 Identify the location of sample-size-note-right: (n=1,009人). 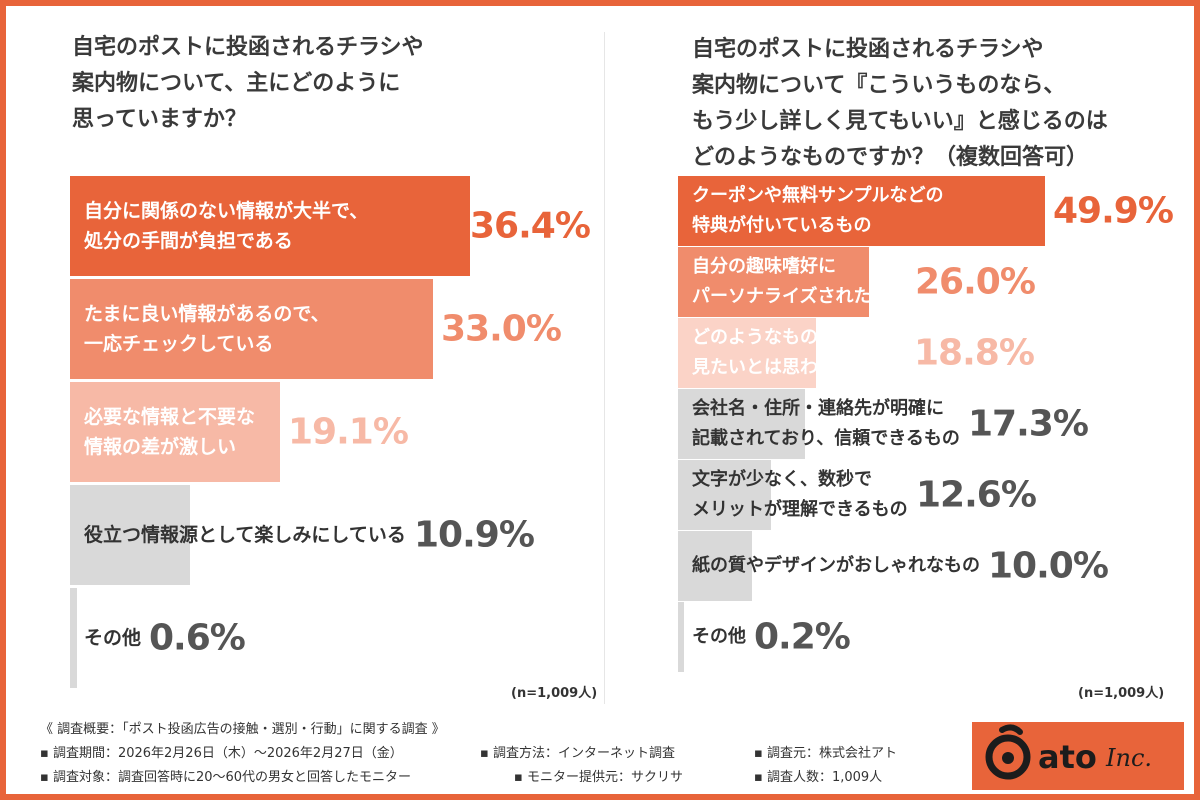
(1121, 693).